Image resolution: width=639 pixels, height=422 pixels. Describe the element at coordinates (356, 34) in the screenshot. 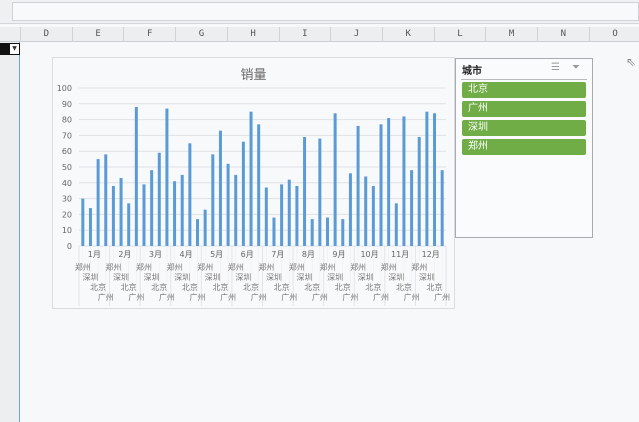

I see `column-header-J: J` at that location.